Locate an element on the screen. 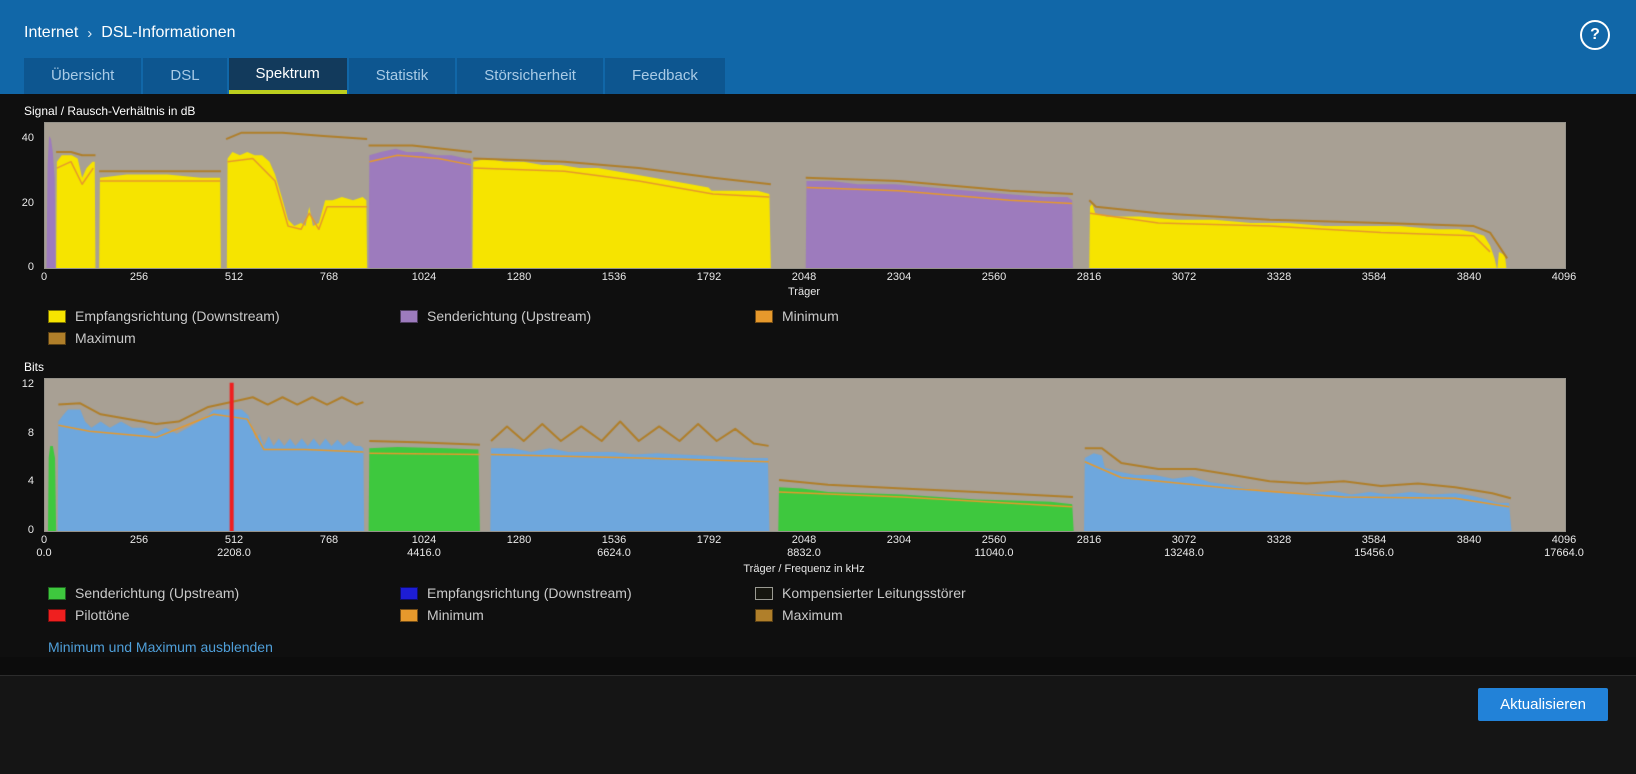 This screenshot has width=1636, height=774. hide-min-max-link: Minimum und Maximum ausblenden is located at coordinates (160, 647).